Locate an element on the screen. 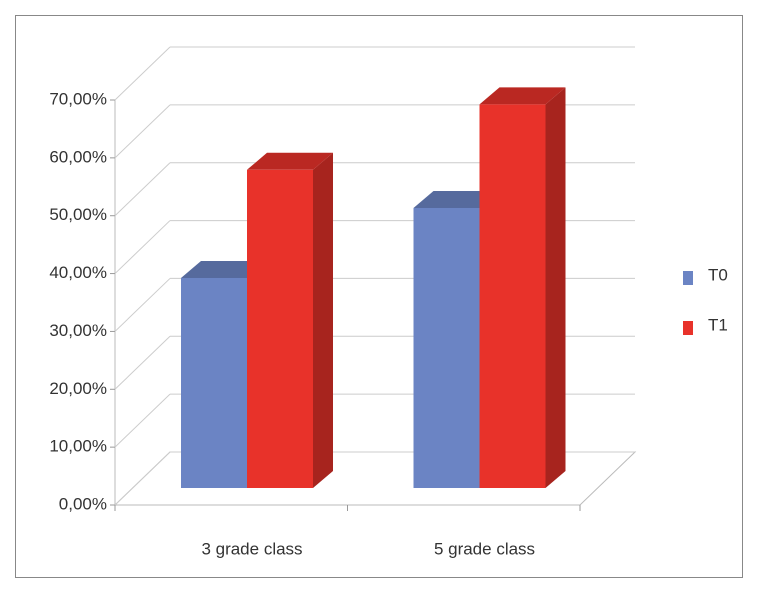 This screenshot has height=600, width=758. legend-label: T1 is located at coordinates (718, 324).